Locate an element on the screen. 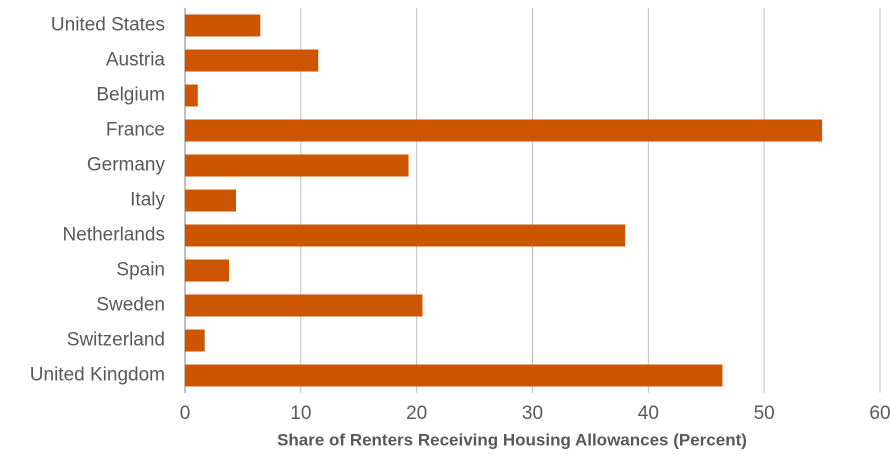  x-tick-label: 60 is located at coordinates (879, 413).